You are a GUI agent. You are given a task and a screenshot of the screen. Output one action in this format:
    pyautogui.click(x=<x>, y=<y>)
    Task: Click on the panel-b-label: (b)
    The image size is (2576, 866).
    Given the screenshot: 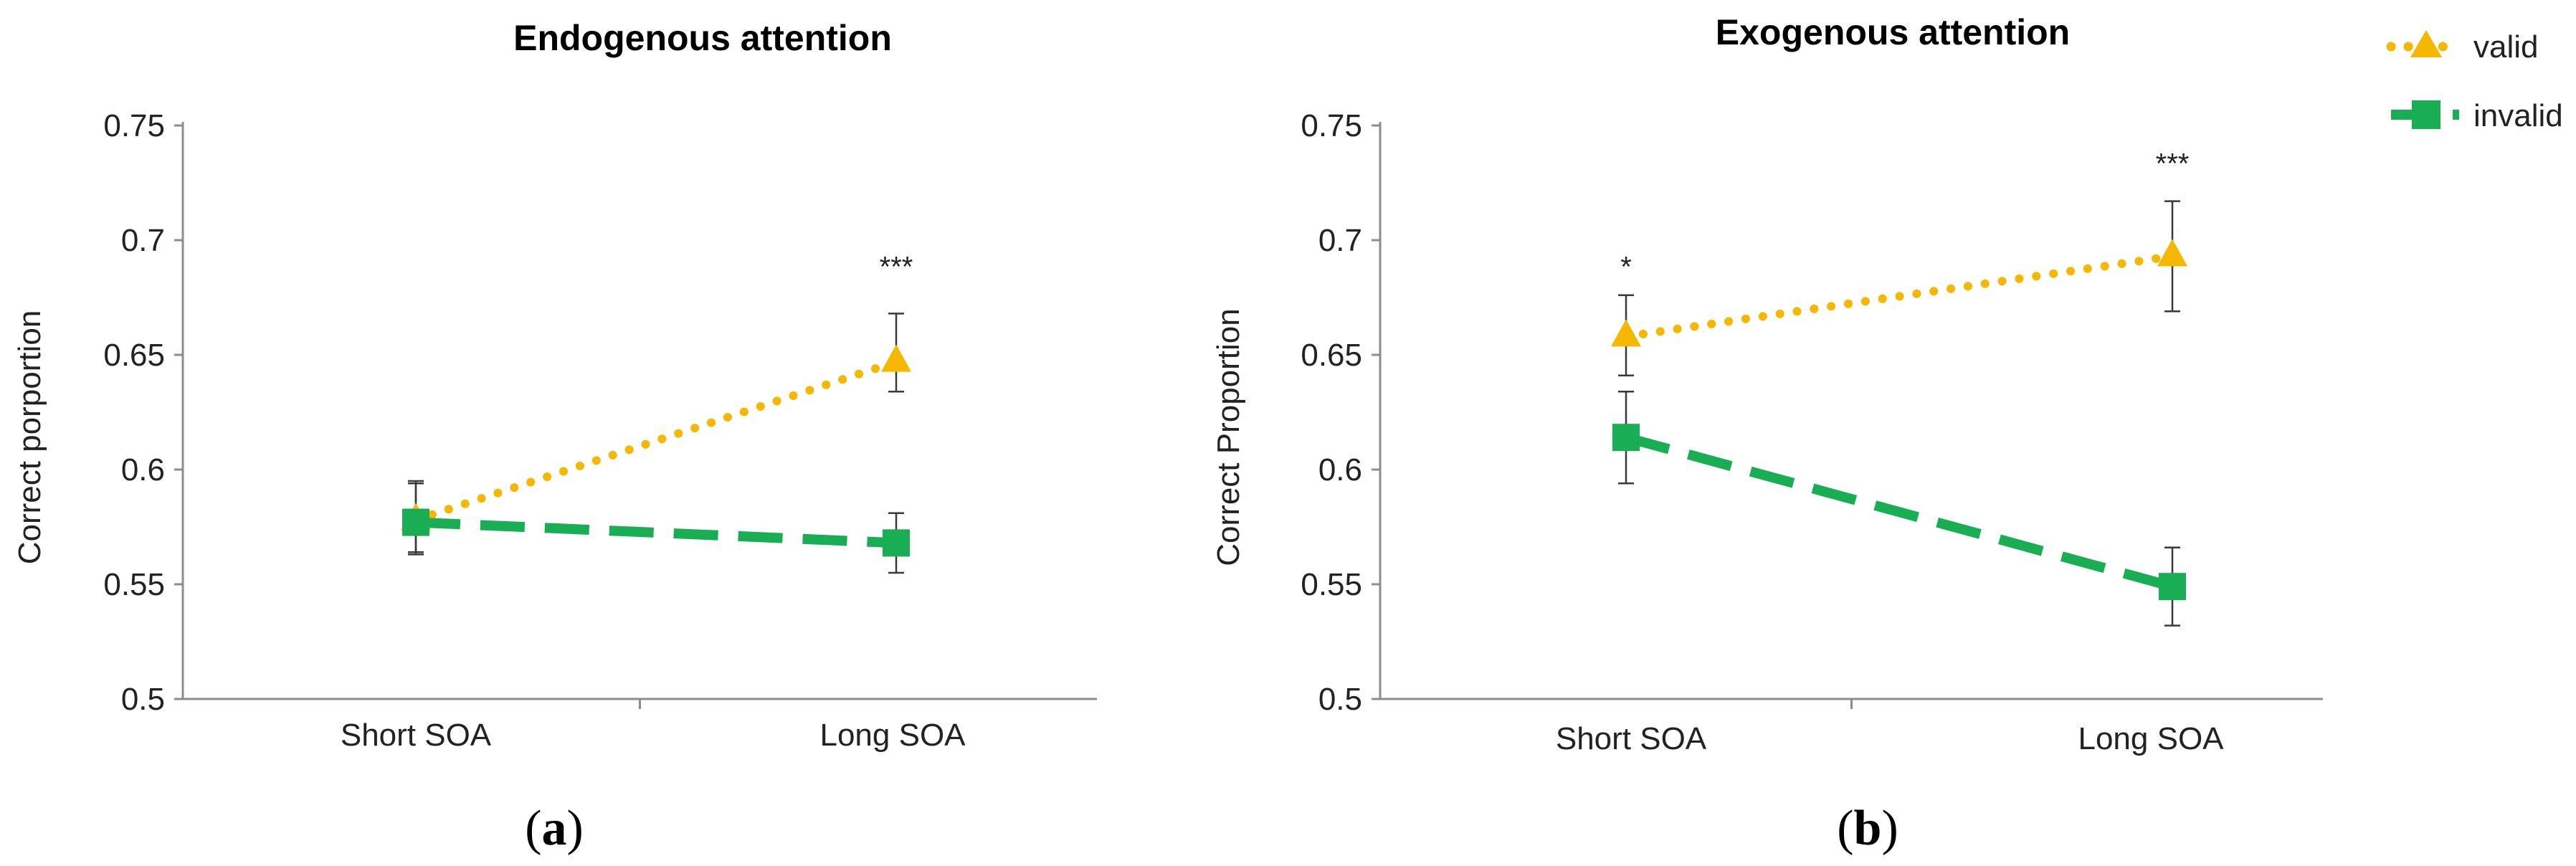 What is the action you would take?
    pyautogui.click(x=1867, y=829)
    